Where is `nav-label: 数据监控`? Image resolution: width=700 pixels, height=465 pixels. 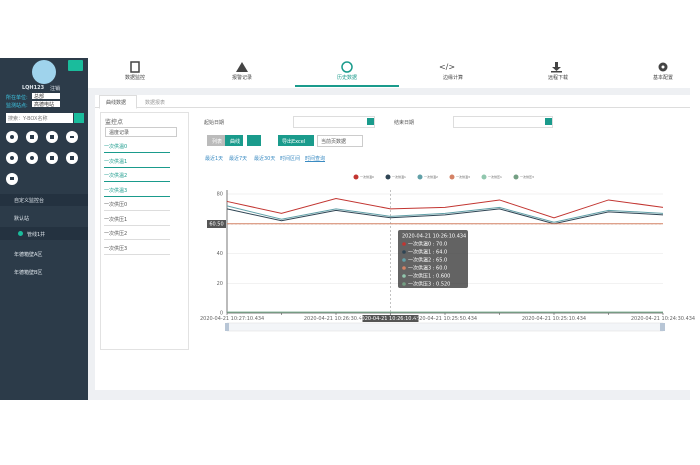 nav-label: 数据监控 is located at coordinates (134, 78).